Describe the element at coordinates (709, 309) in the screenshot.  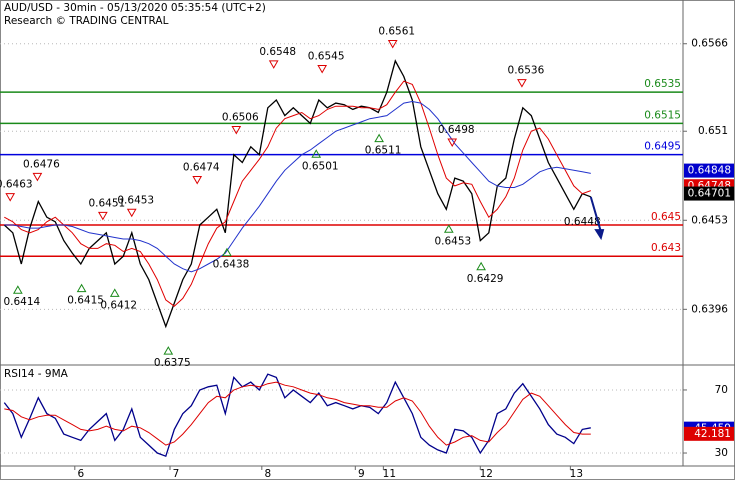
I see `y-tick-label: 0.6396` at that location.